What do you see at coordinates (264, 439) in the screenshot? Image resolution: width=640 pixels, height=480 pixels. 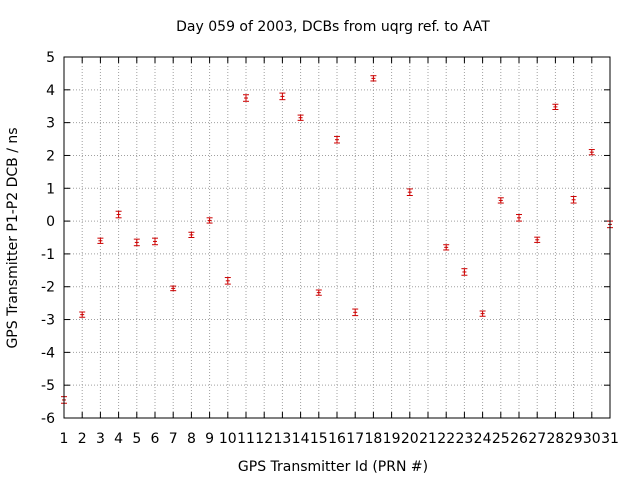 I see `x-tick-label: 12` at bounding box center [264, 439].